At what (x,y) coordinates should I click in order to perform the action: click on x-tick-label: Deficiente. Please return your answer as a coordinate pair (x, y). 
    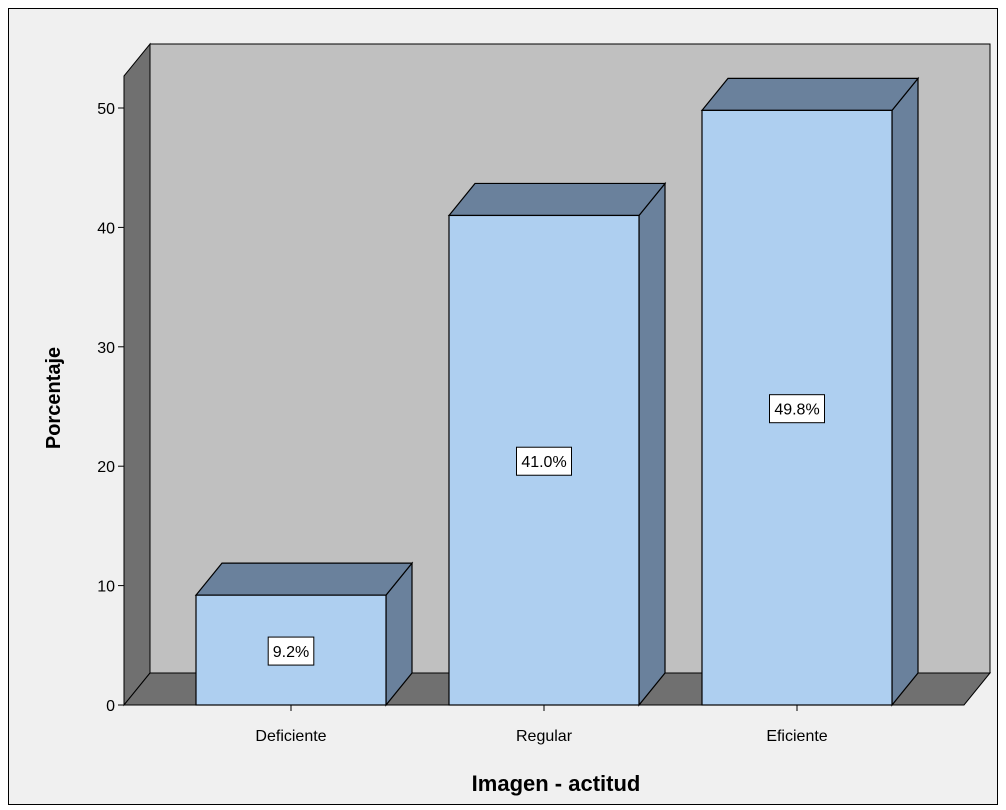
    Looking at the image, I should click on (290, 736).